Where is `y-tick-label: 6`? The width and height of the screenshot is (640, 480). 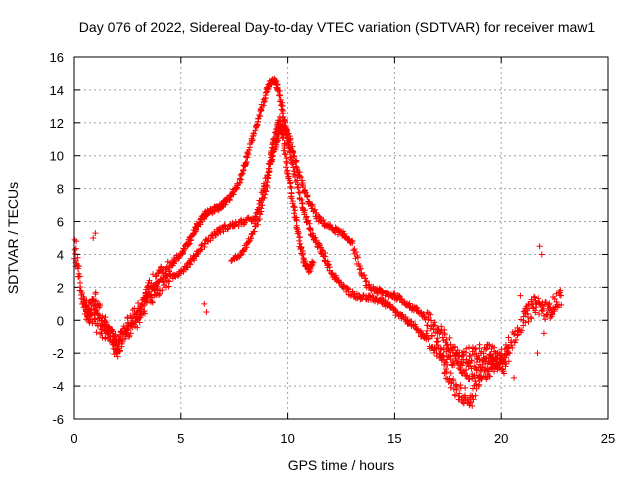 y-tick-label: 6 is located at coordinates (60, 222).